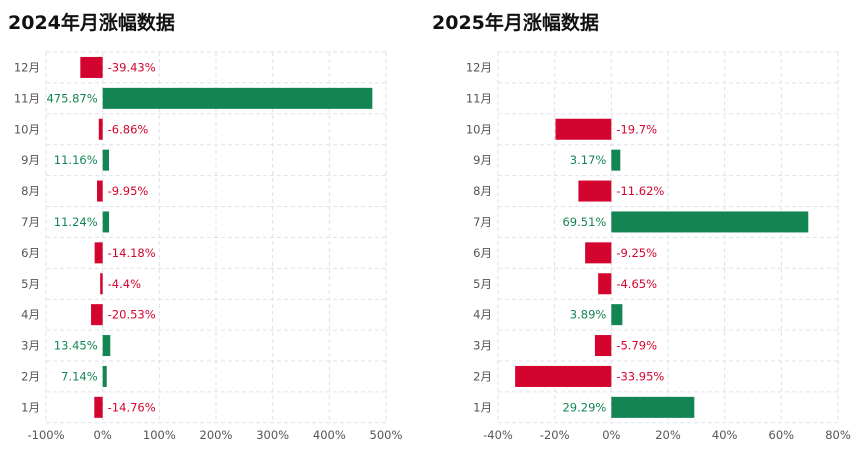 The image size is (856, 450). I want to click on chart-title-2024: 2024年月涨幅数据, so click(91, 23).